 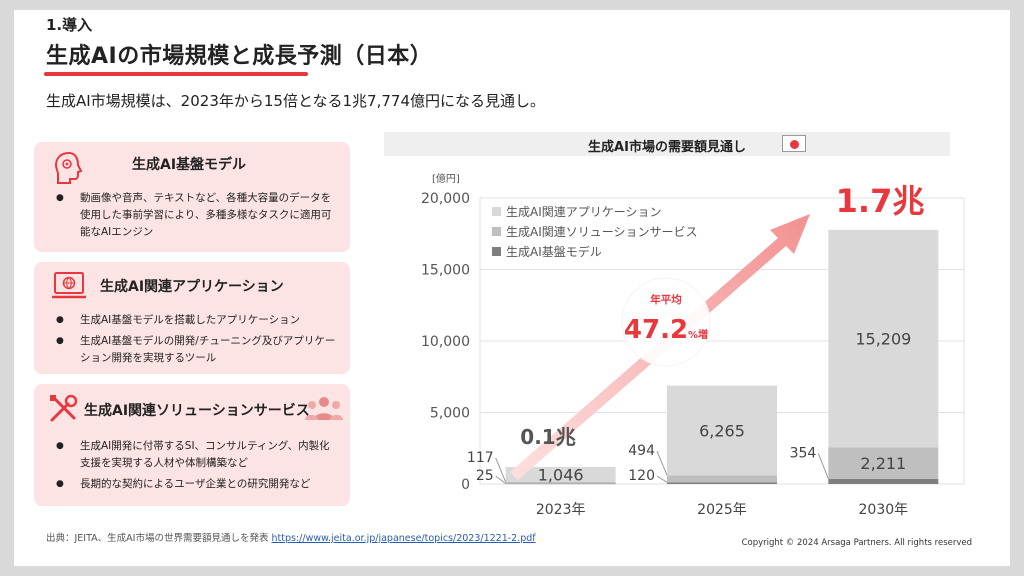 I want to click on bar-side-label: 120, so click(x=641, y=476).